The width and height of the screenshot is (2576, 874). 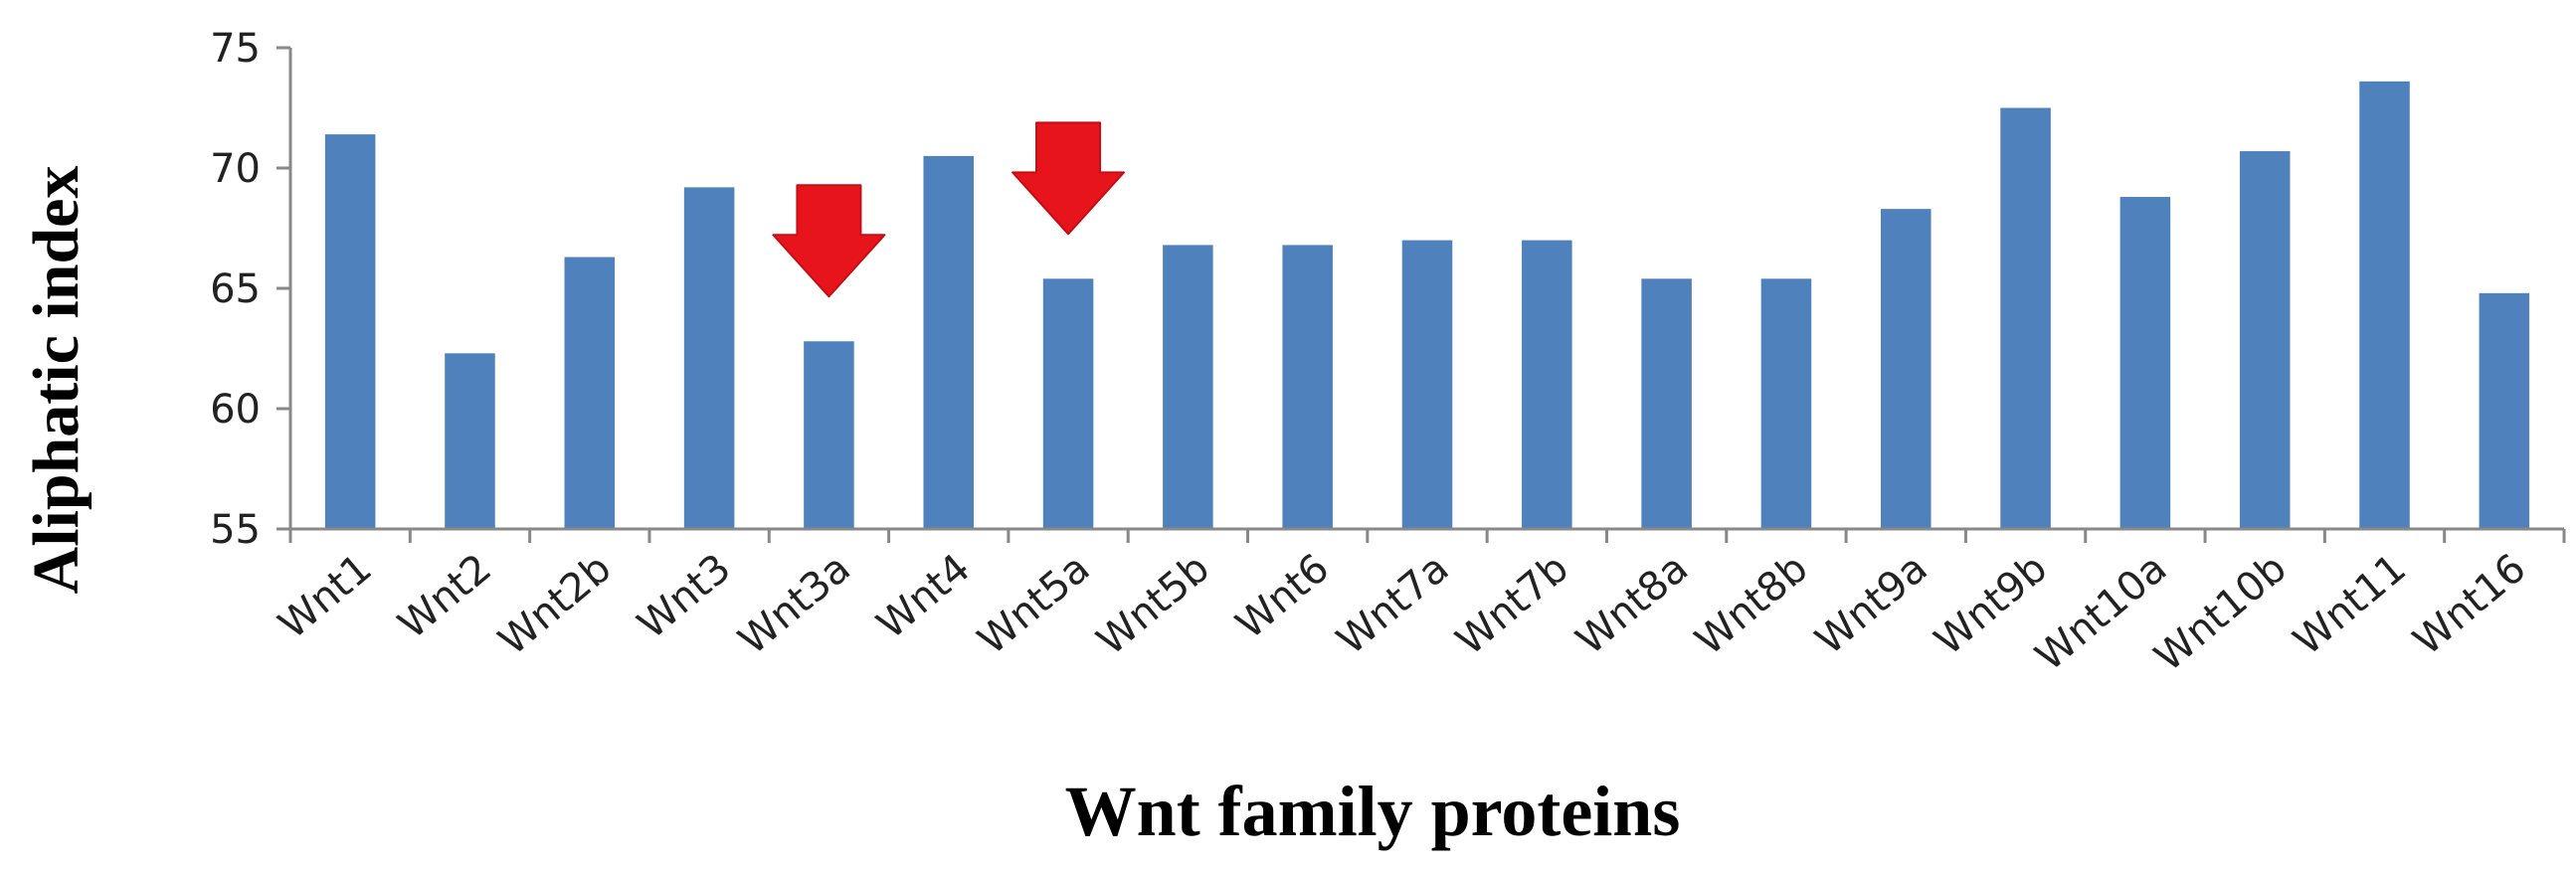 What do you see at coordinates (1153, 604) in the screenshot?
I see `x-tick-label: Wnt5b` at bounding box center [1153, 604].